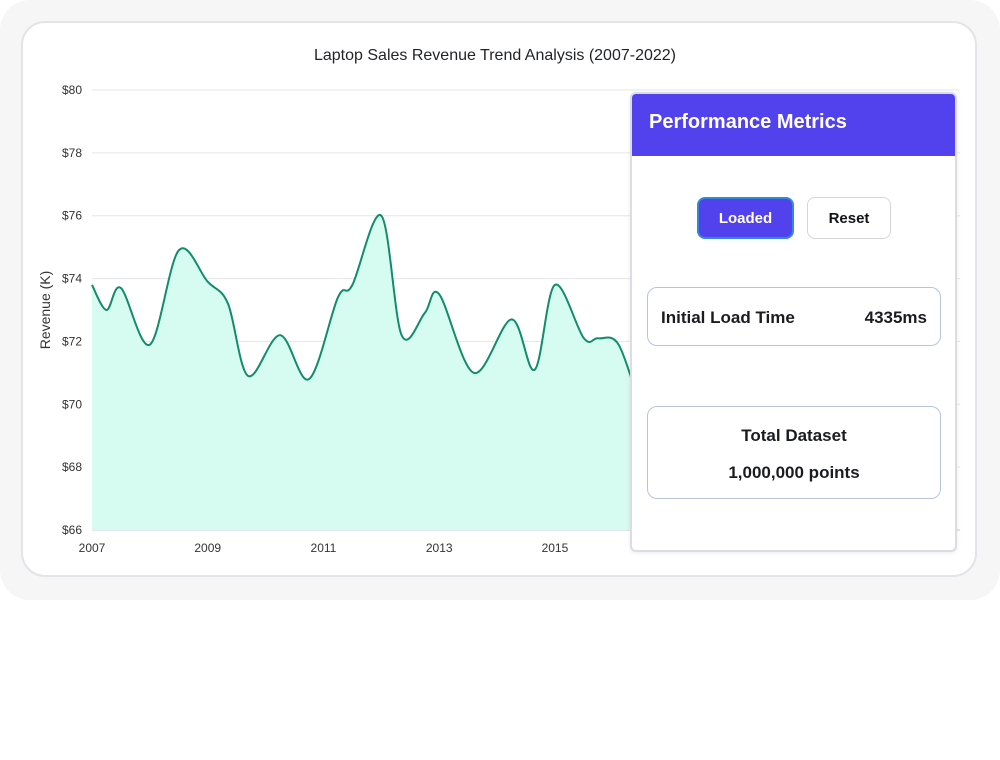  What do you see at coordinates (72, 530) in the screenshot?
I see `y-tick-label: $66` at bounding box center [72, 530].